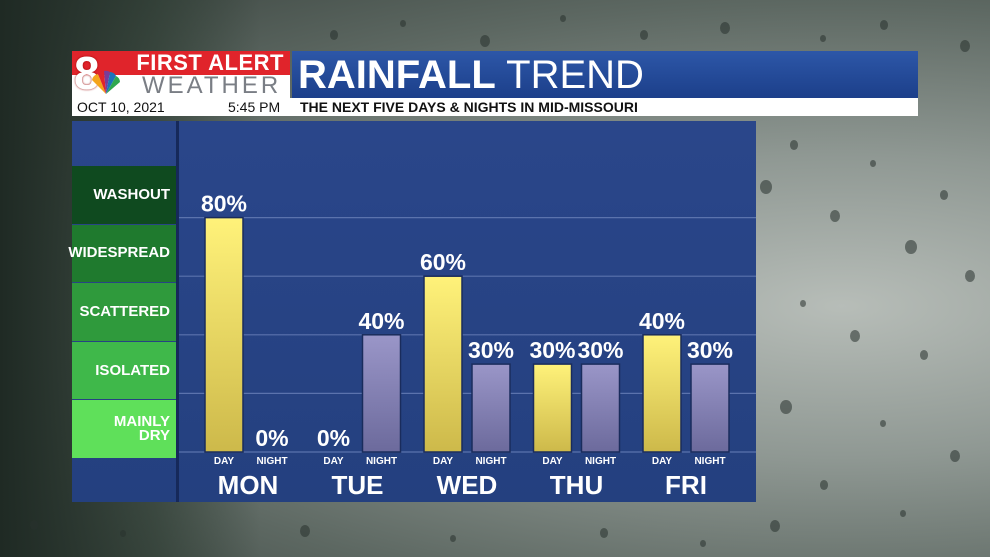 The height and width of the screenshot is (557, 990). What do you see at coordinates (467, 485) in the screenshot?
I see `day-label-wed: WED` at bounding box center [467, 485].